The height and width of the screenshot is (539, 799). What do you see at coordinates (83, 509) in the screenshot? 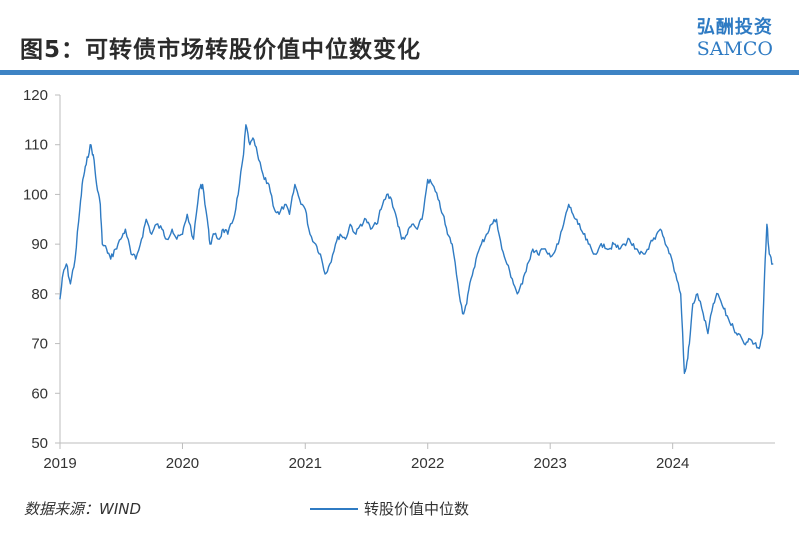
I see `data-source: 数据来源：WIND` at bounding box center [83, 509].